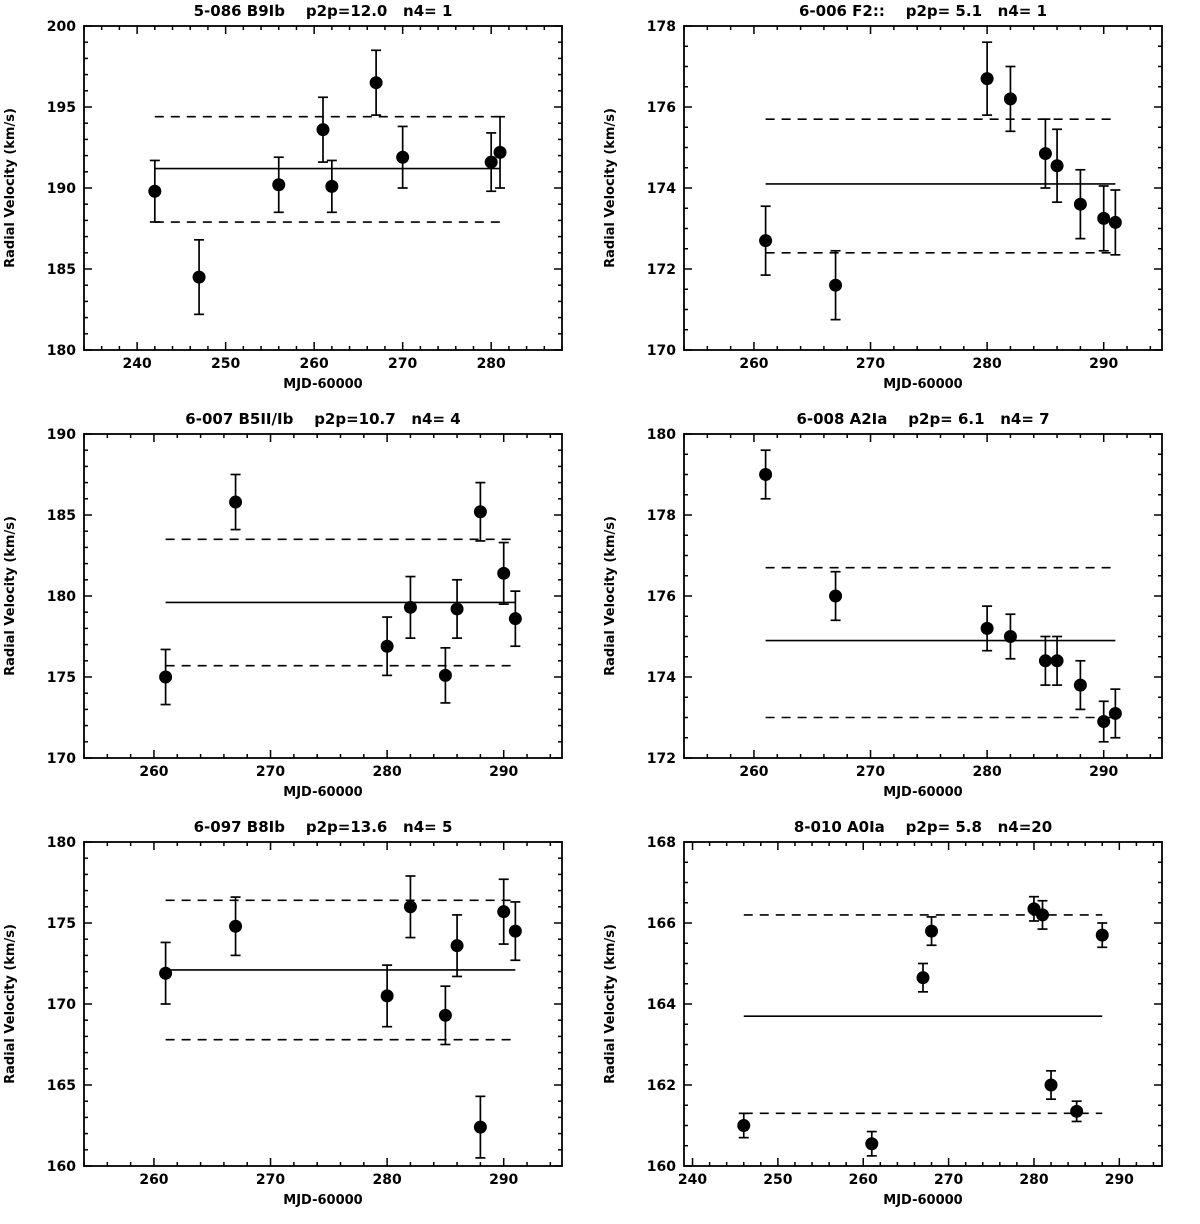 This screenshot has height=1224, width=1200. I want to click on plot-area: 260 270 280 290 172 174 176 178 180, so click(905, 603).